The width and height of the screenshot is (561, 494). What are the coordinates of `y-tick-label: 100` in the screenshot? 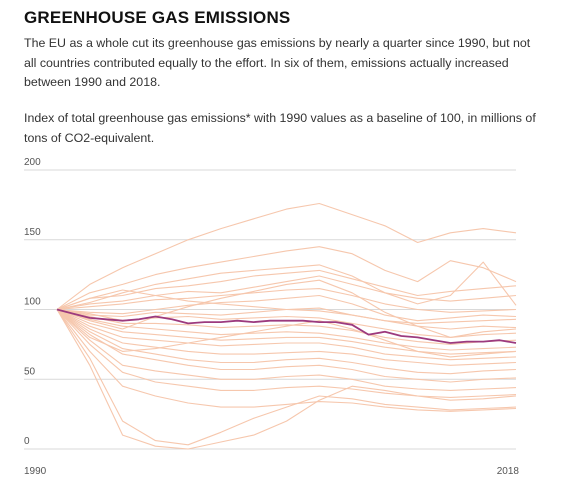 It's located at (32, 302).